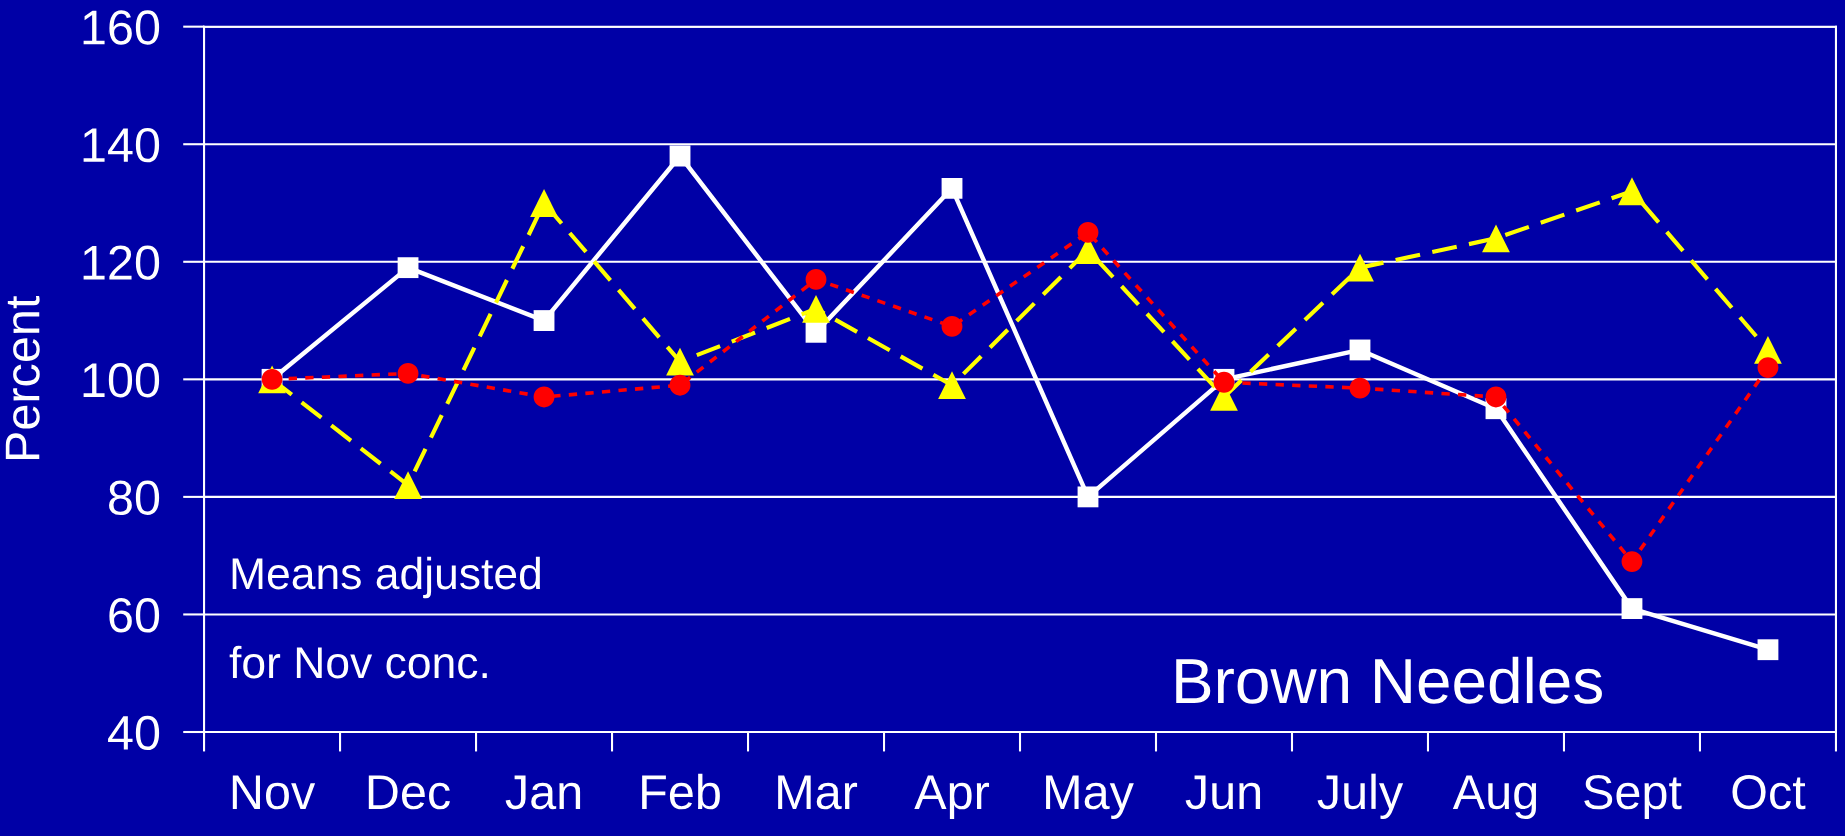 This screenshot has height=836, width=1845. What do you see at coordinates (1223, 792) in the screenshot?
I see `x-tick-label: Jun` at bounding box center [1223, 792].